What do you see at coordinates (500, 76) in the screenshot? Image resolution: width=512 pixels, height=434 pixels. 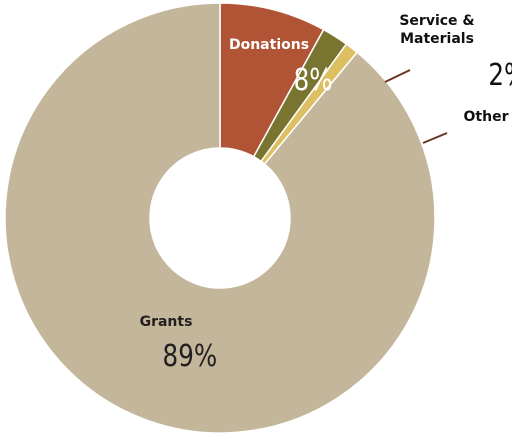 I see `slice-value-service-materials: 2%` at bounding box center [500, 76].